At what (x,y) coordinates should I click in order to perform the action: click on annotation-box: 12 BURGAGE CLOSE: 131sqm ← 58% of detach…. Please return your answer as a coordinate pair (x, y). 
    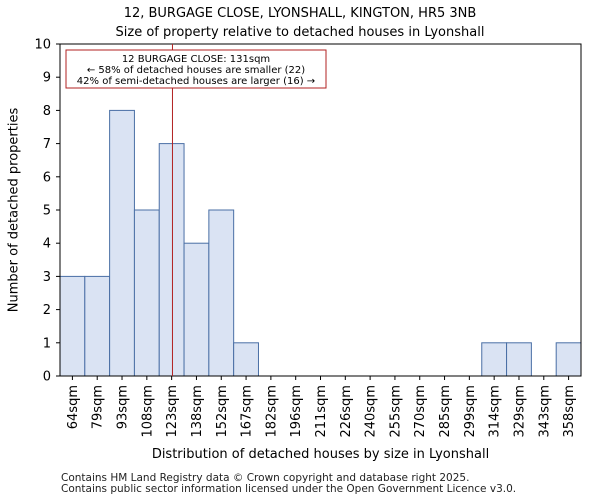
    Looking at the image, I should click on (196, 69).